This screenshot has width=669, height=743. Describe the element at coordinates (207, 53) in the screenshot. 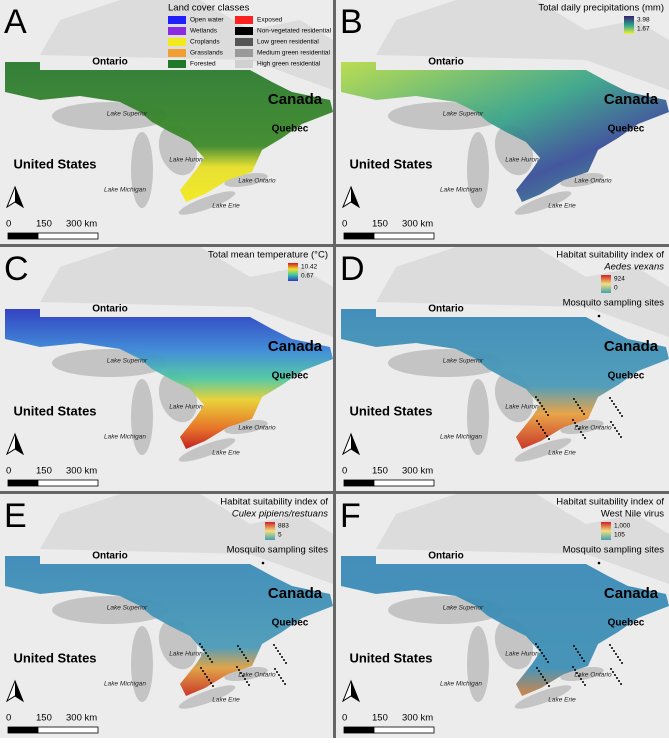

I see `legend-label: Grasslands` at that location.